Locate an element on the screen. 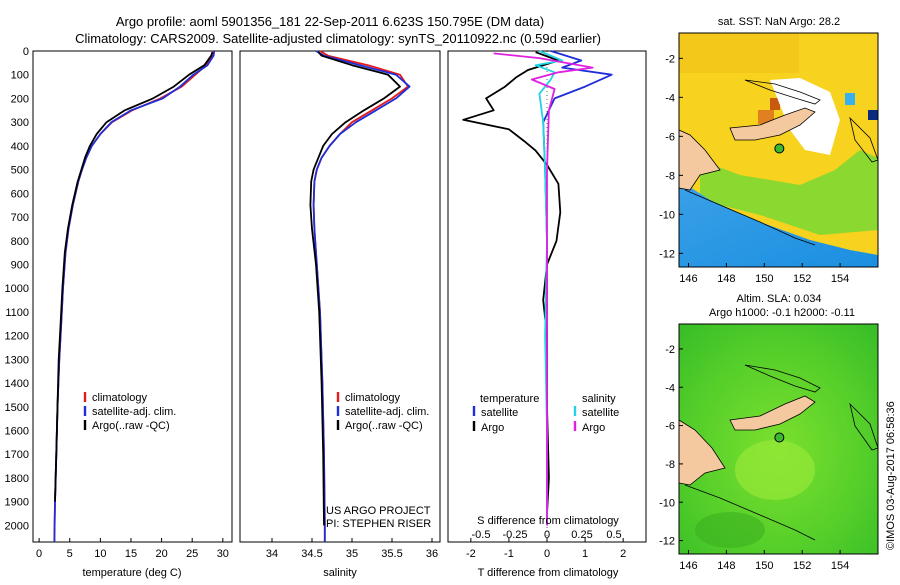 The image size is (900, 585). depth-tick-label: 2000 is located at coordinates (17, 526).